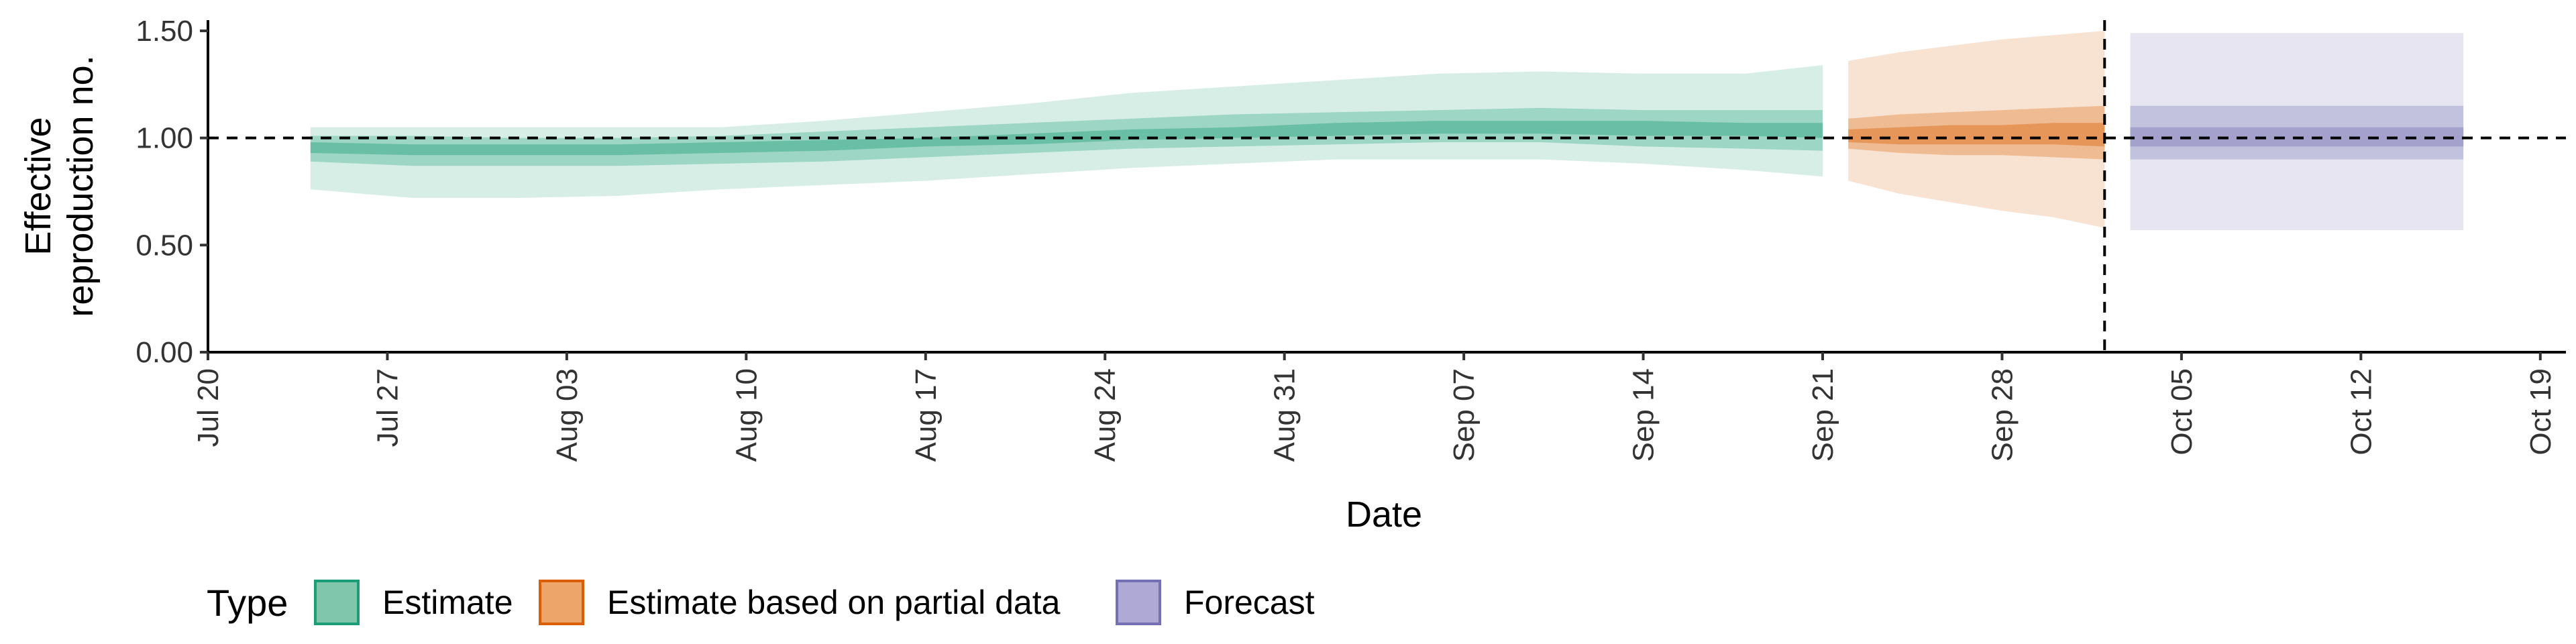 This screenshot has width=2576, height=644. What do you see at coordinates (2540, 411) in the screenshot?
I see `x-tick-label: Oct 19` at bounding box center [2540, 411].